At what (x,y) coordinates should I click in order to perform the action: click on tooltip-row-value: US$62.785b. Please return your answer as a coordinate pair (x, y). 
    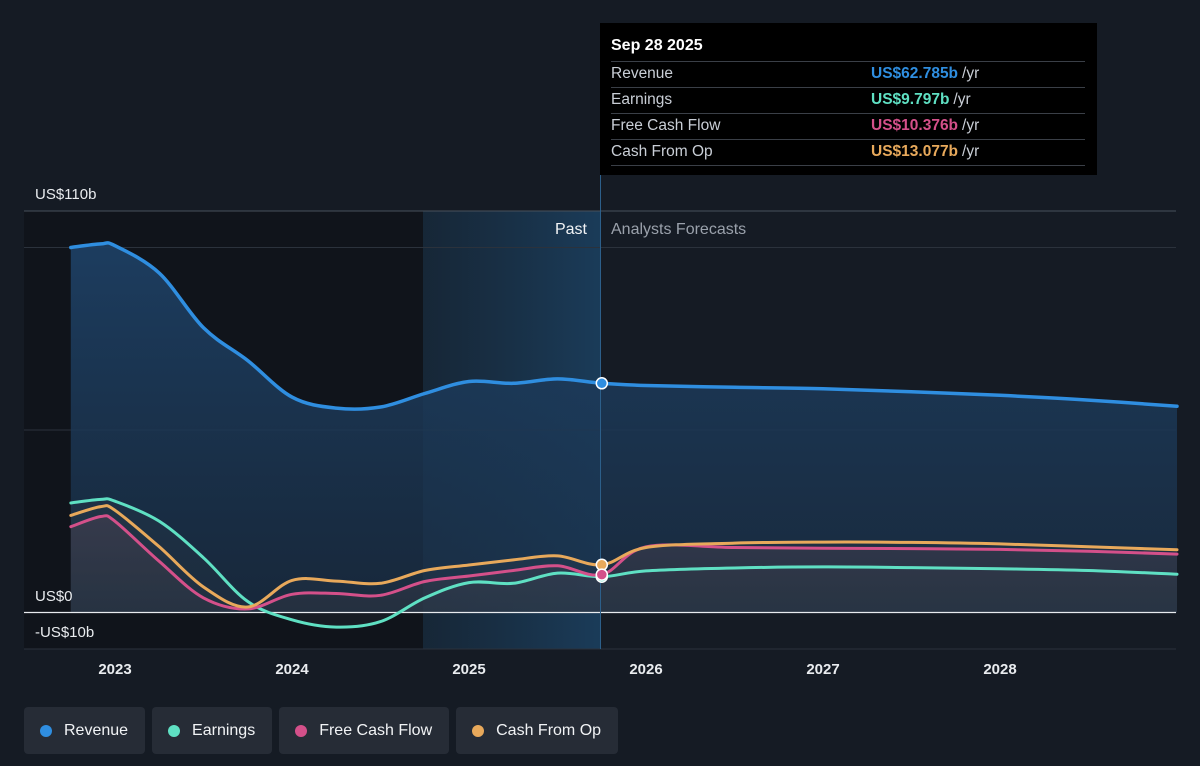
    Looking at the image, I should click on (915, 73).